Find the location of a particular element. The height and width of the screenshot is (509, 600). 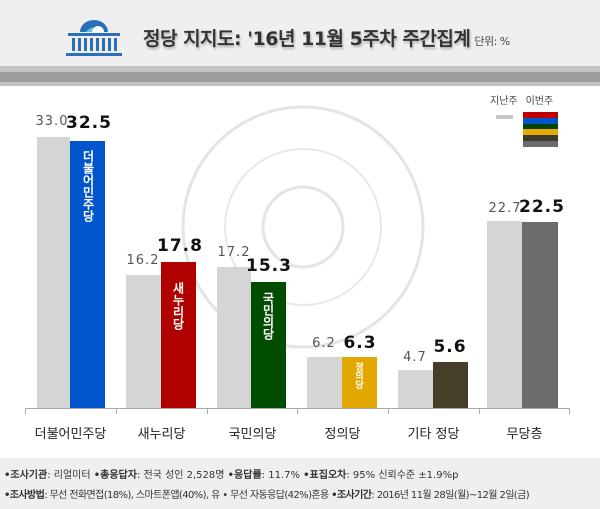

value-cur-5: 22.5 is located at coordinates (542, 207).